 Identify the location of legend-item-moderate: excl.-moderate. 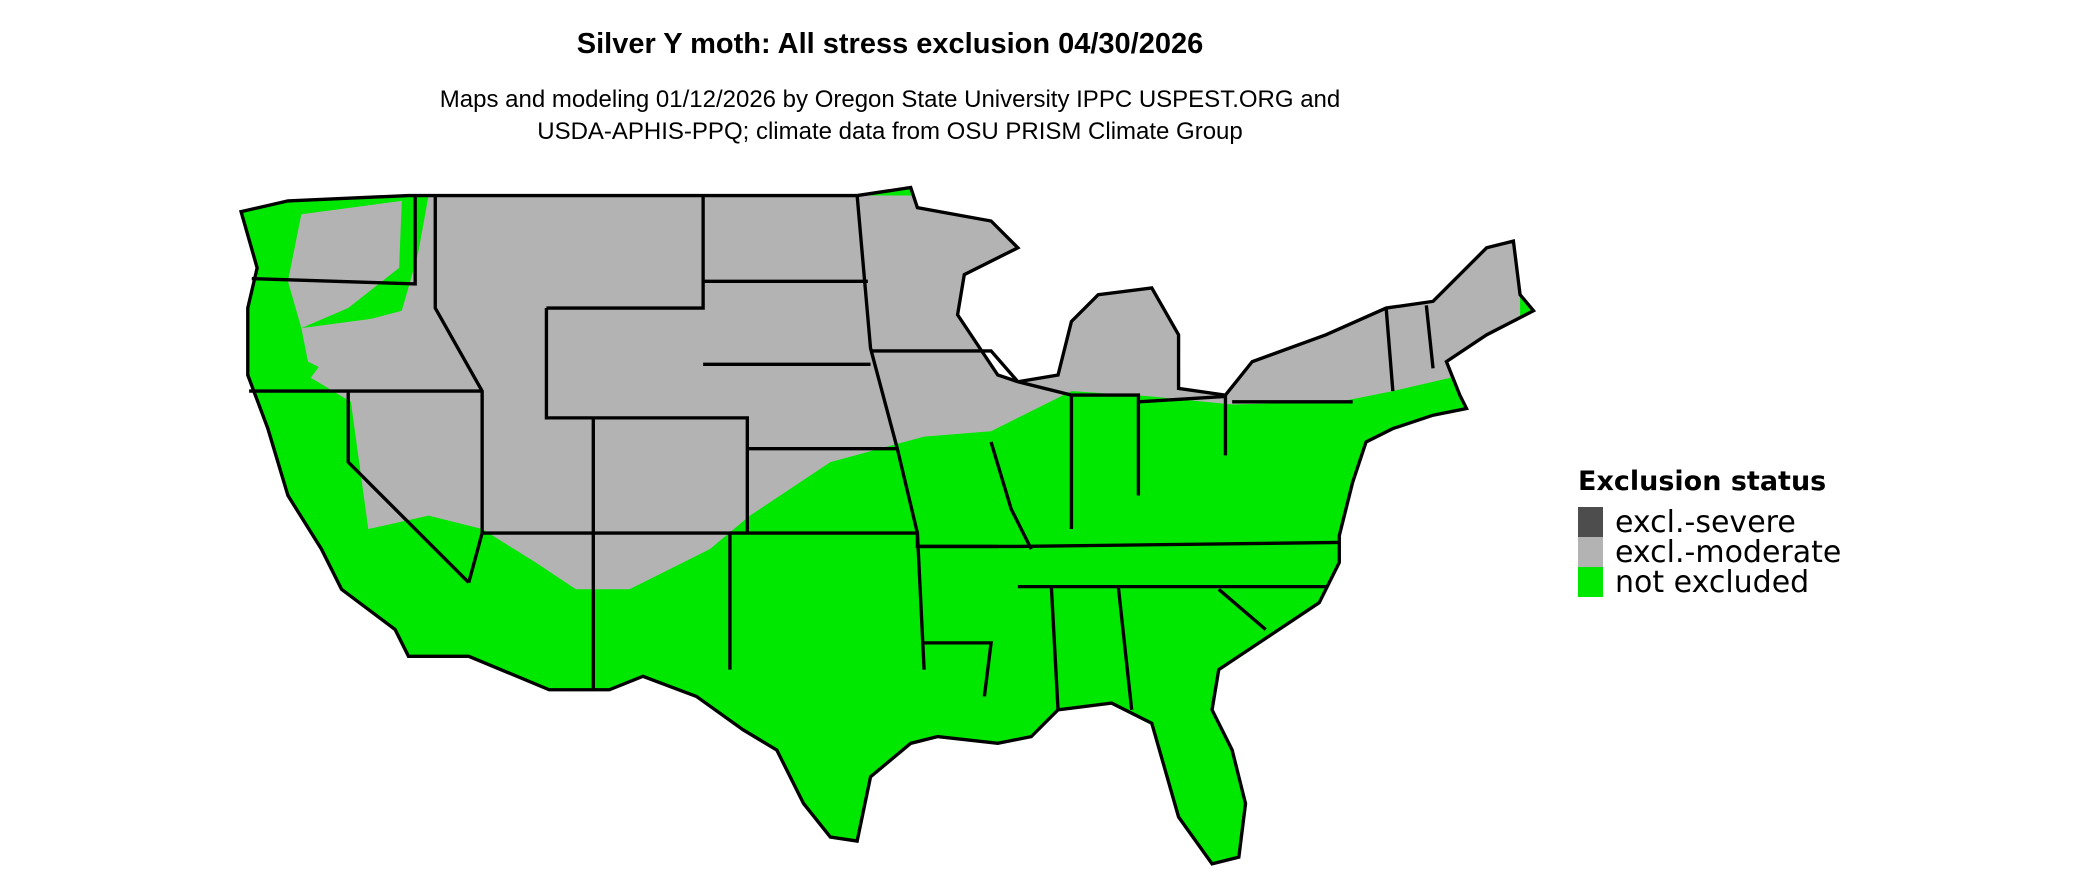
(1710, 552).